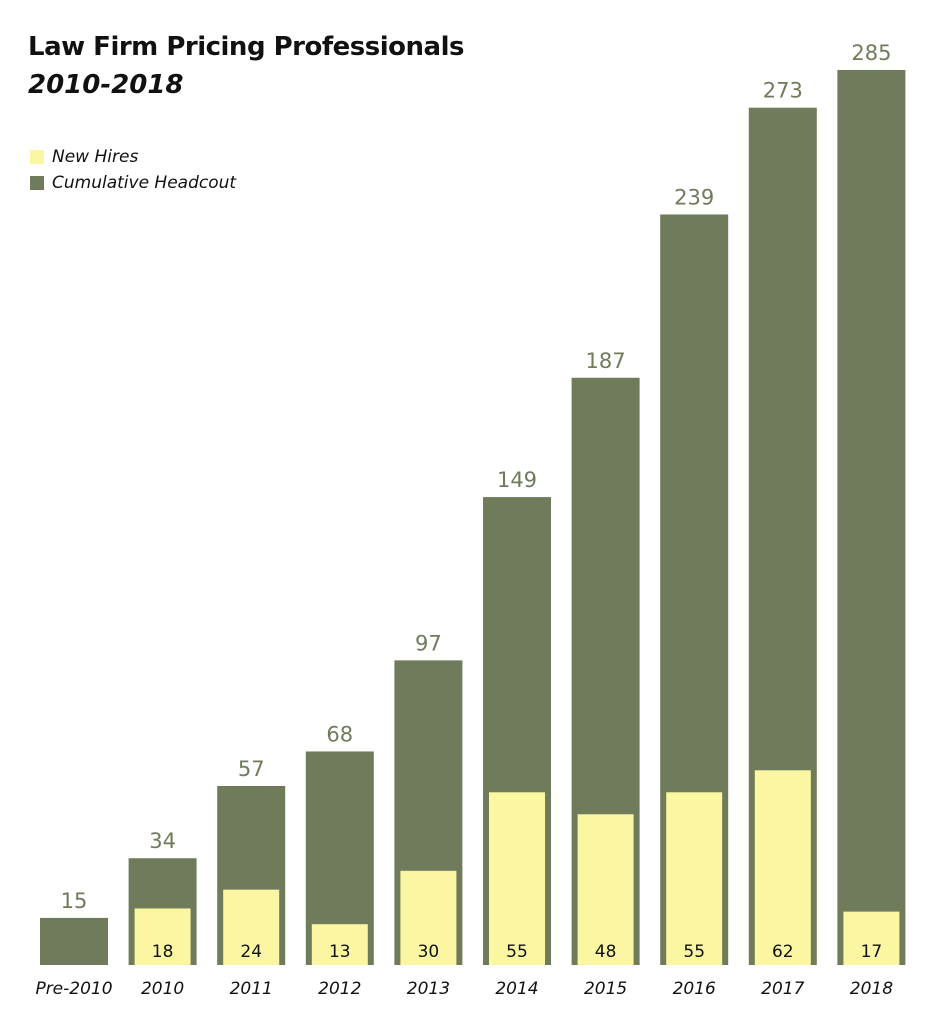  I want to click on label-new-hires-2016: 55, so click(694, 952).